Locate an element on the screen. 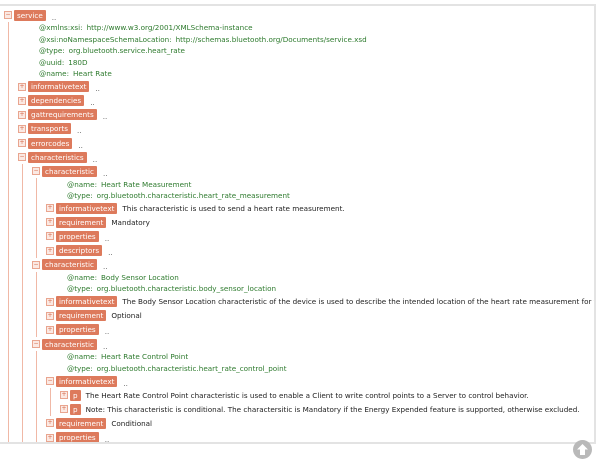 This screenshot has width=600, height=463. element-tag: dependencies is located at coordinates (56, 101).